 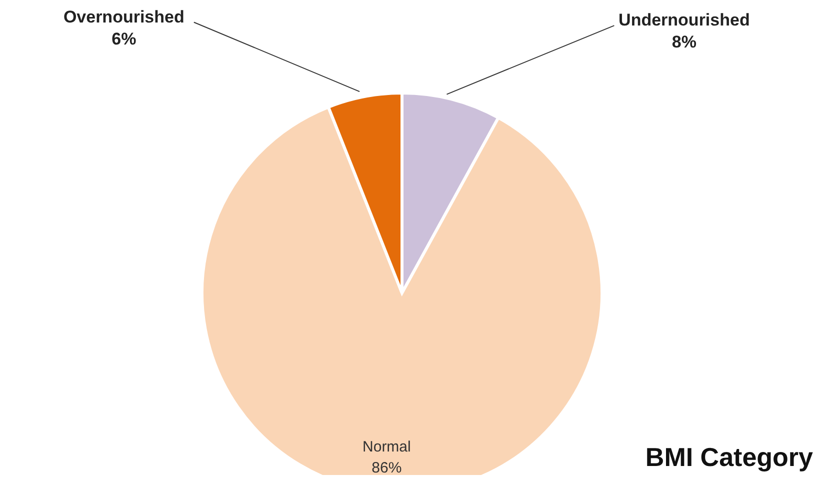 I want to click on data-label: 6%, so click(x=124, y=38).